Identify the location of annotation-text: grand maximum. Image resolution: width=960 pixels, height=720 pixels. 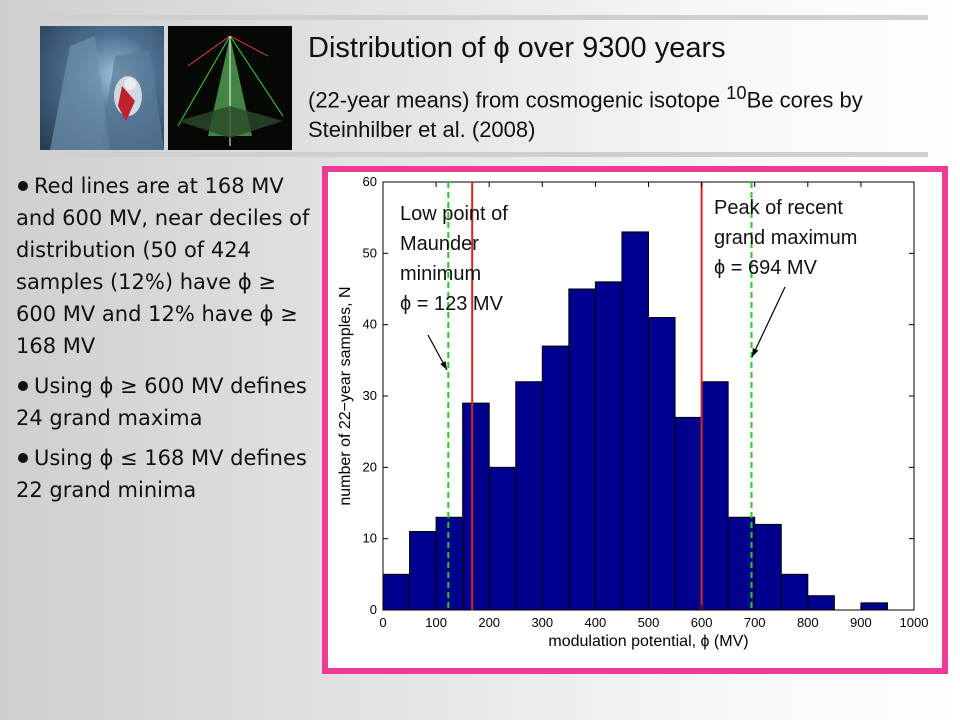
(785, 238).